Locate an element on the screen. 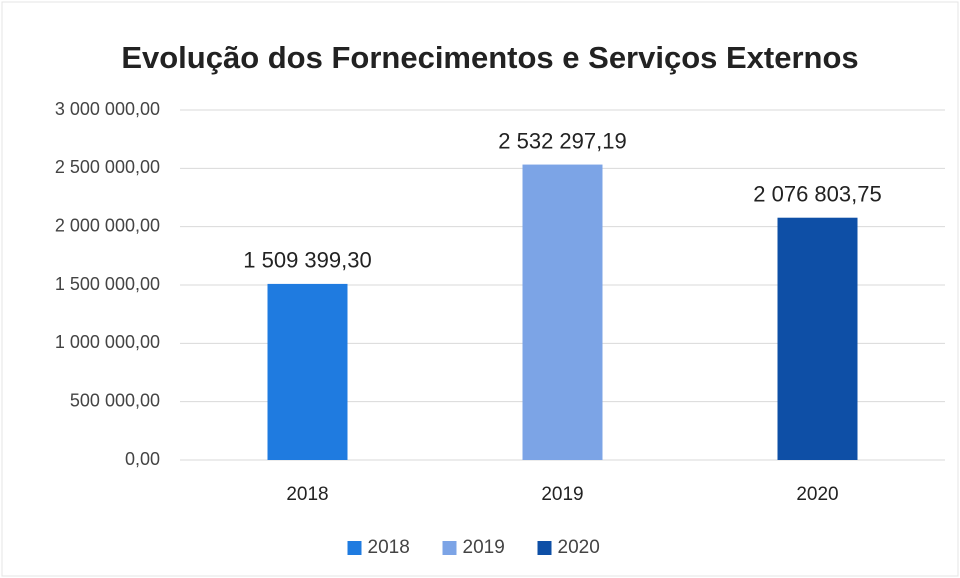 The width and height of the screenshot is (960, 578). y-tick-label: 2 000 000,00 is located at coordinates (107, 225).